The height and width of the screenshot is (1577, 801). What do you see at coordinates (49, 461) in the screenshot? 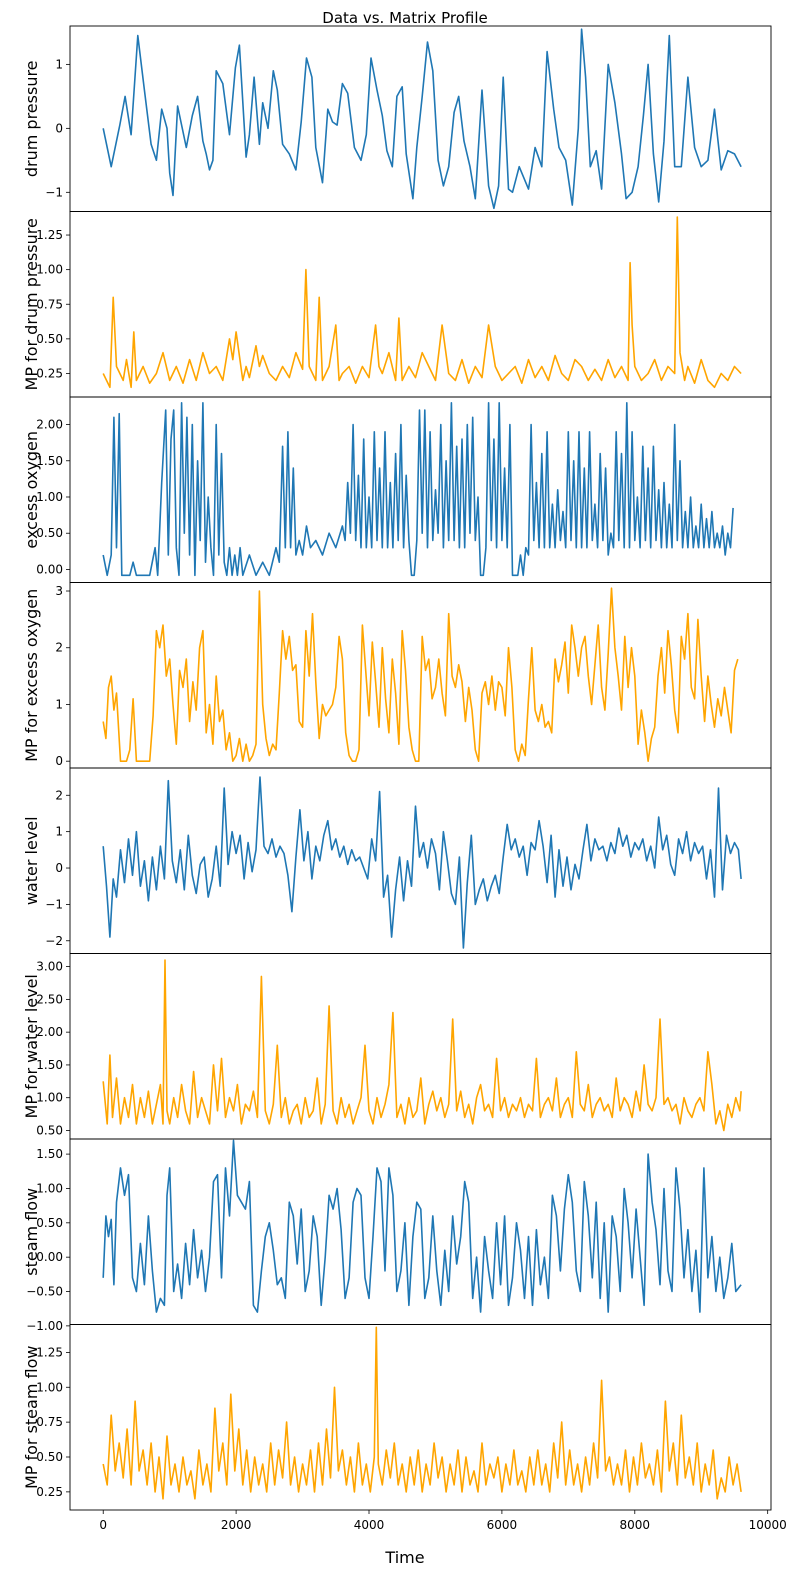
I see `y-tick-label-3-3: 1.50` at bounding box center [49, 461].